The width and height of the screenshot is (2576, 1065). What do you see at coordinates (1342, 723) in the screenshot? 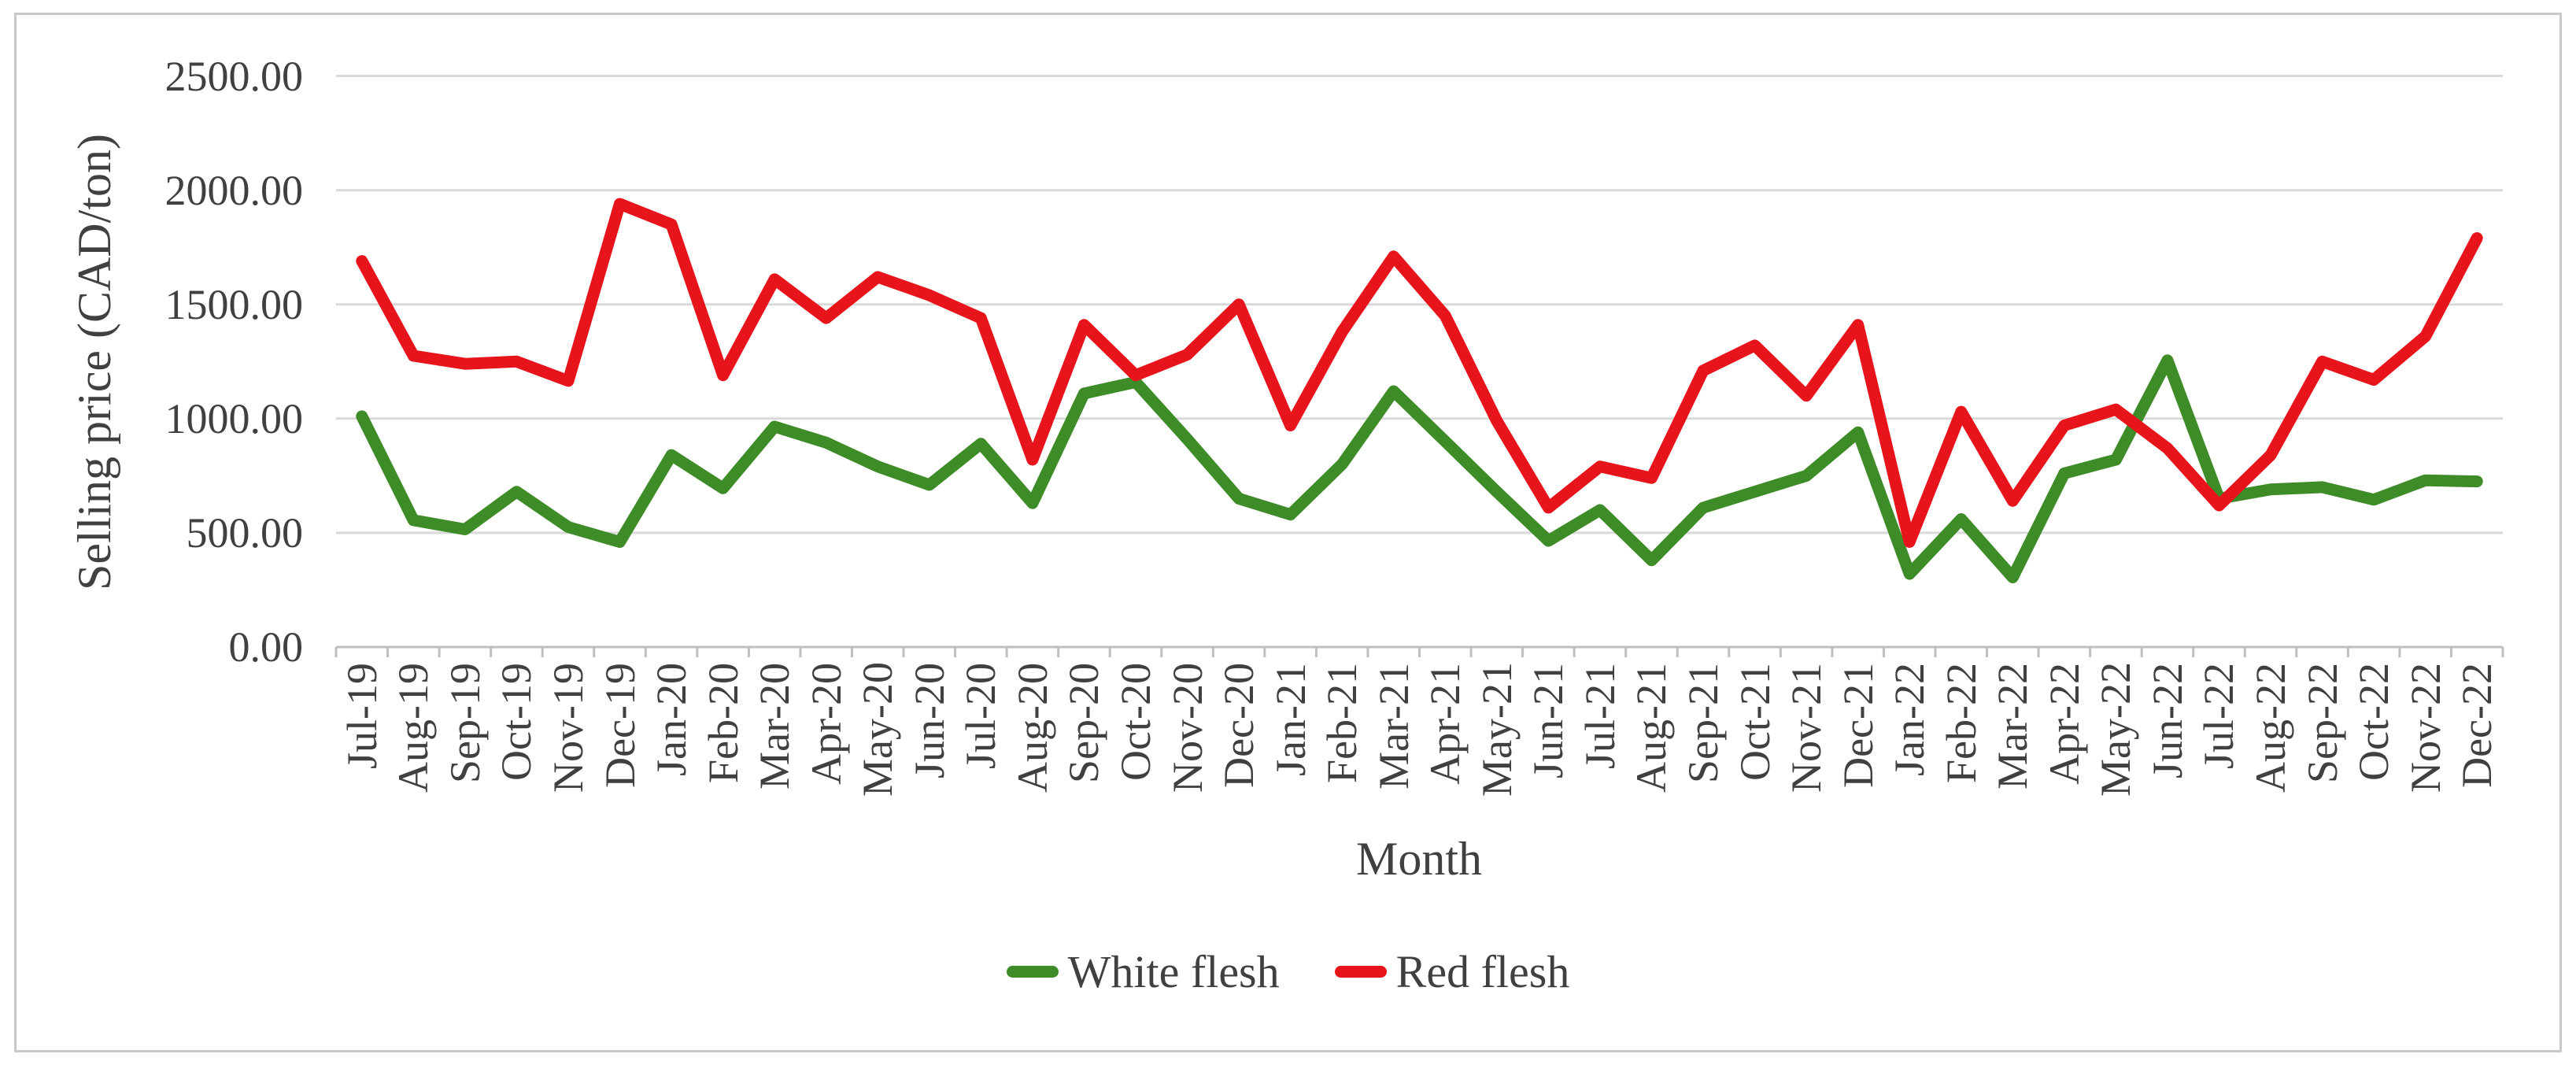
I see `x-tick-label: Feb-21` at bounding box center [1342, 723].